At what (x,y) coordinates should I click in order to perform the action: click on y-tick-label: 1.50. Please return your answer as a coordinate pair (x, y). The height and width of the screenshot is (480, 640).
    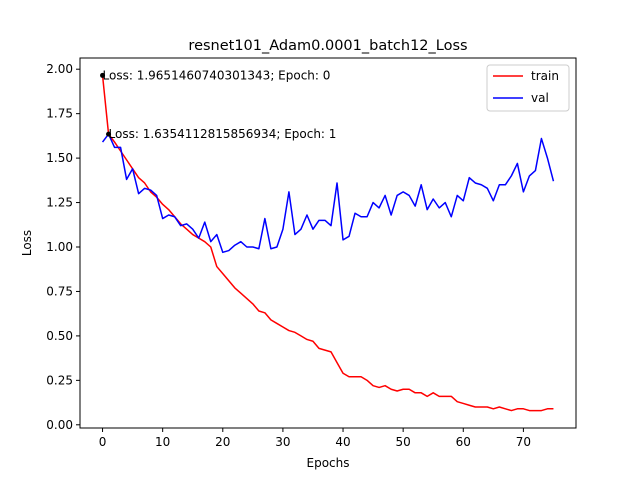
    Looking at the image, I should click on (59, 158).